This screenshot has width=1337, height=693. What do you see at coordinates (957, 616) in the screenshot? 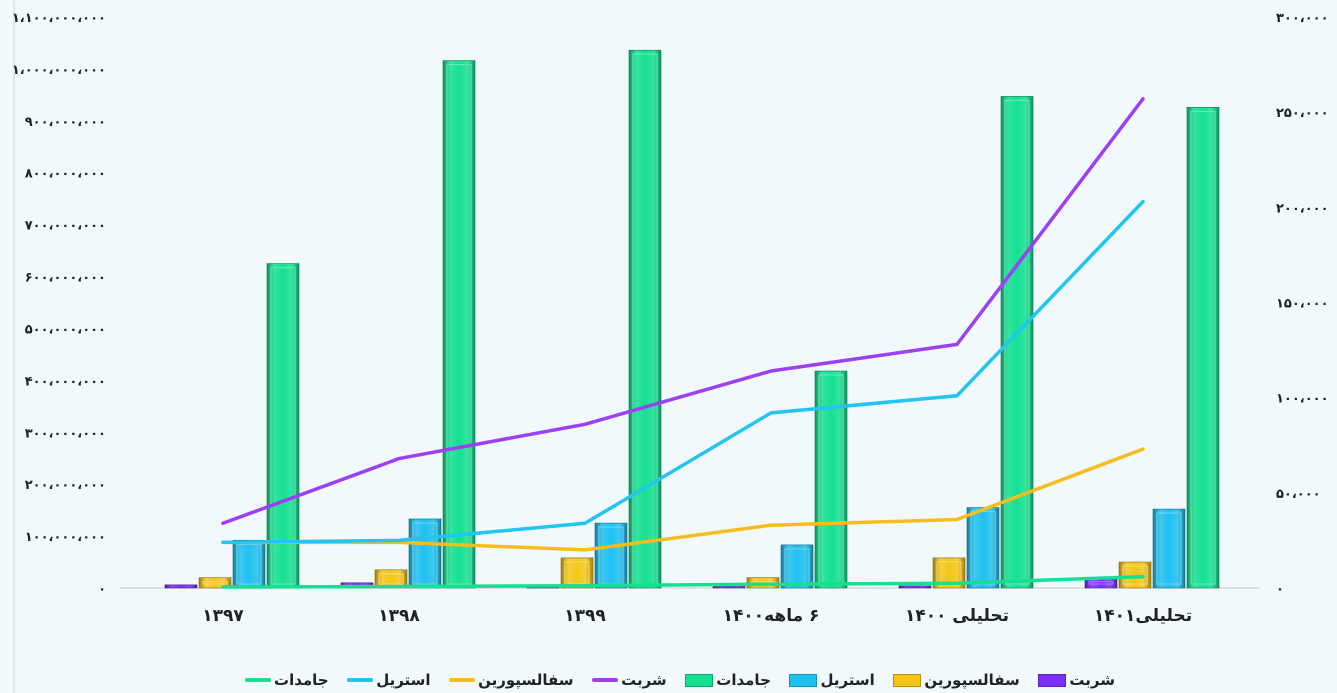
I see `category-label: تحلیلی ۱۴۰۰` at bounding box center [957, 616].